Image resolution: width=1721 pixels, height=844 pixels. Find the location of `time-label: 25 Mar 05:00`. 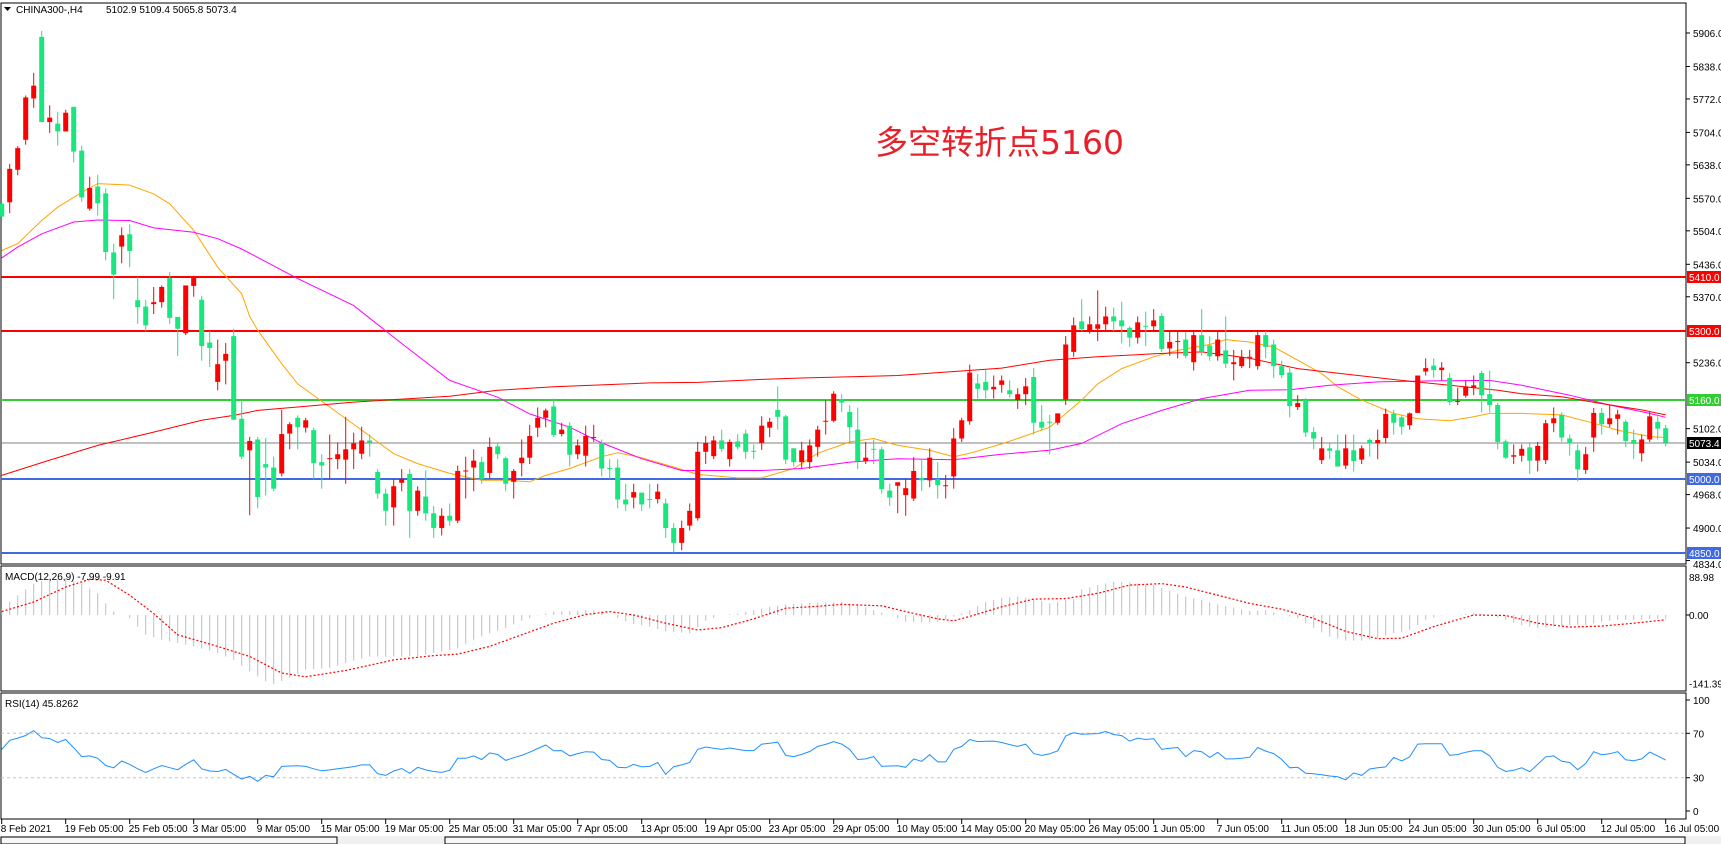

time-label: 25 Mar 05:00 is located at coordinates (478, 829).